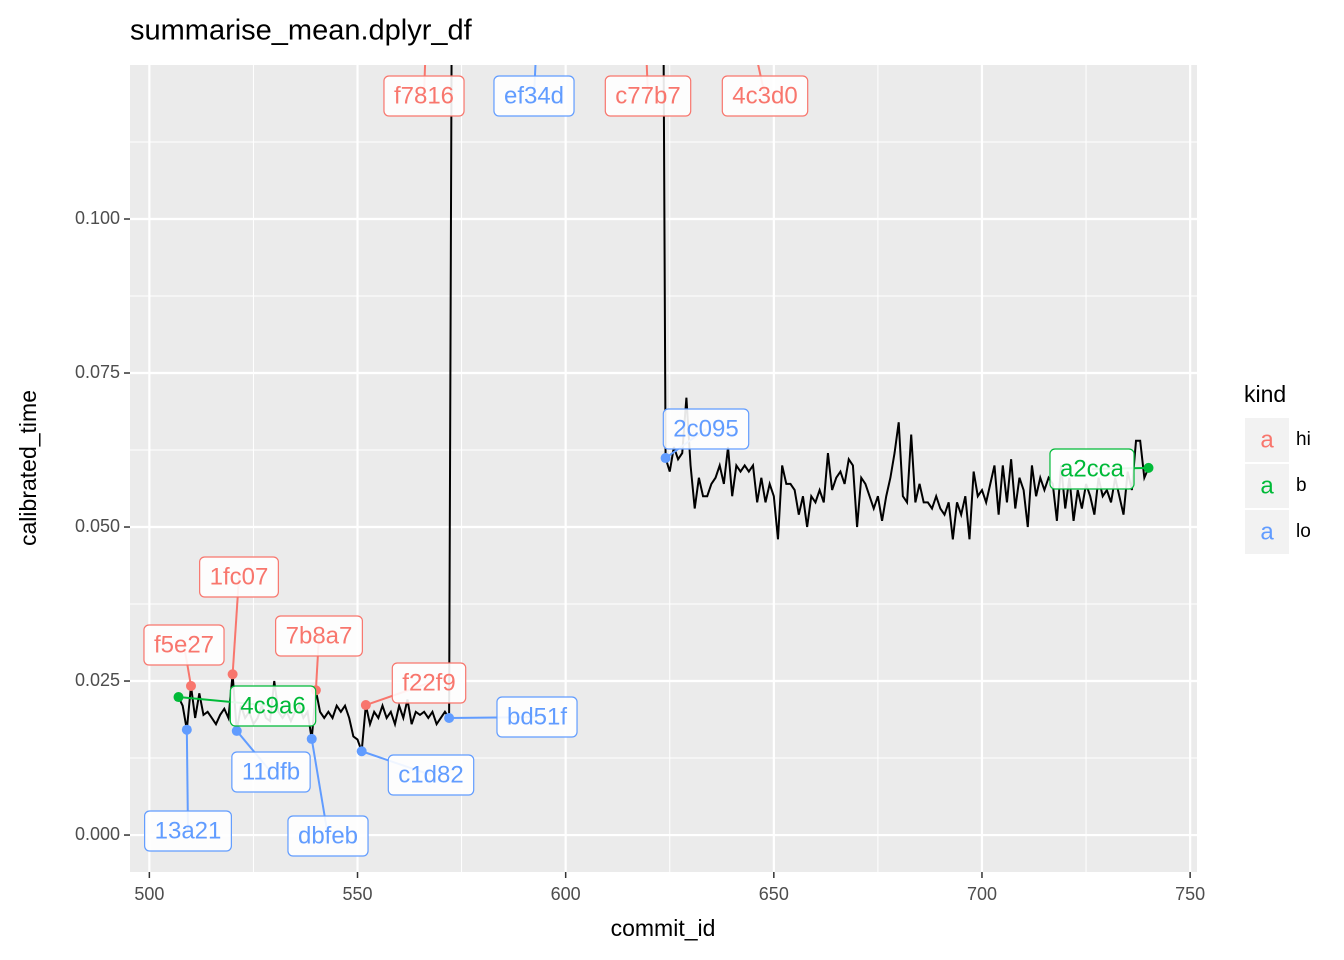 This screenshot has height=960, width=1344. I want to click on point-label: 4c9a6, so click(273, 706).